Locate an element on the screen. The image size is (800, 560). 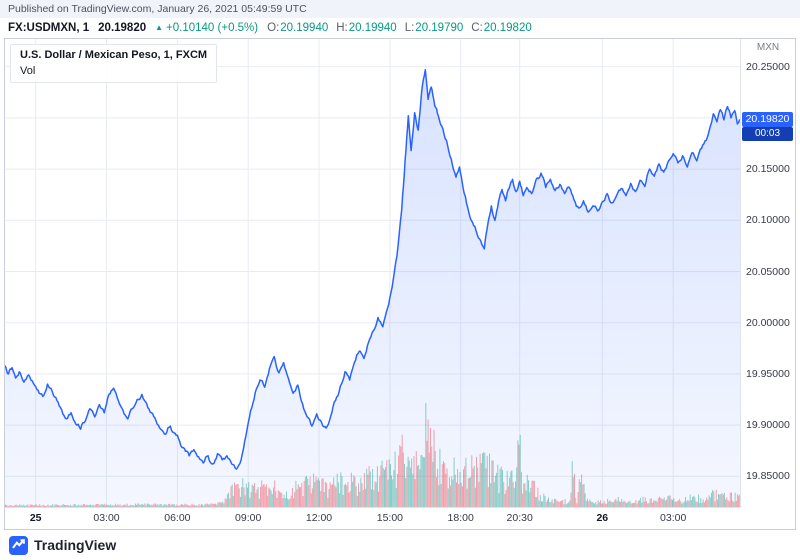
time-tick-label: 18:00 is located at coordinates (460, 518).